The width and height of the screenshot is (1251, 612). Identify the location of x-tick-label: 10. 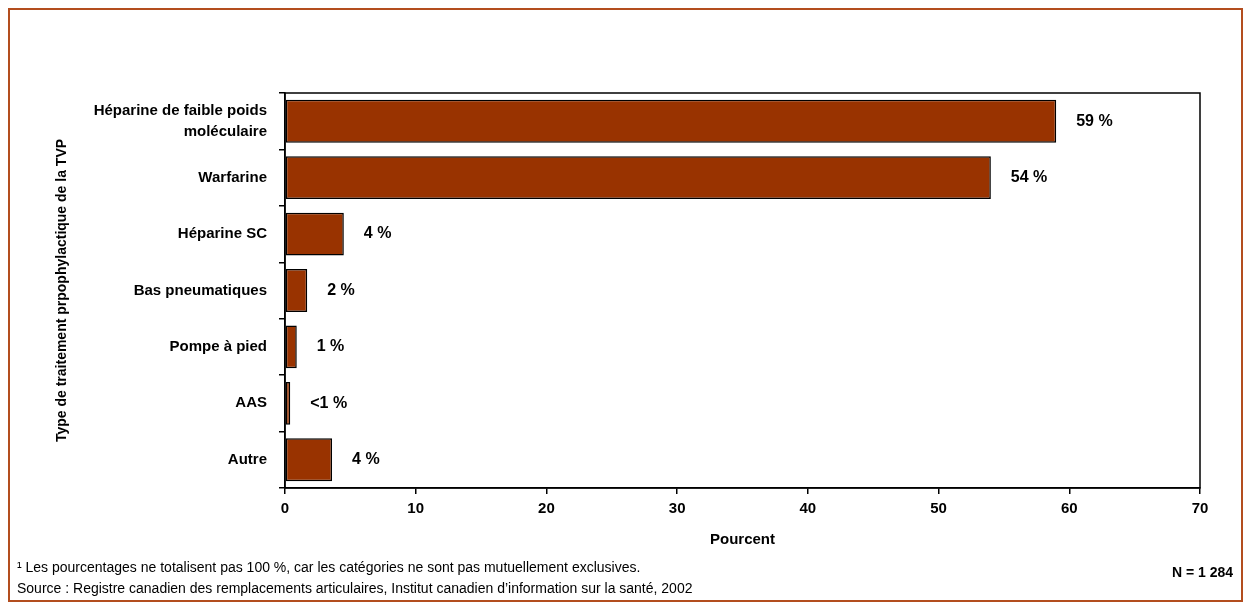
(416, 508).